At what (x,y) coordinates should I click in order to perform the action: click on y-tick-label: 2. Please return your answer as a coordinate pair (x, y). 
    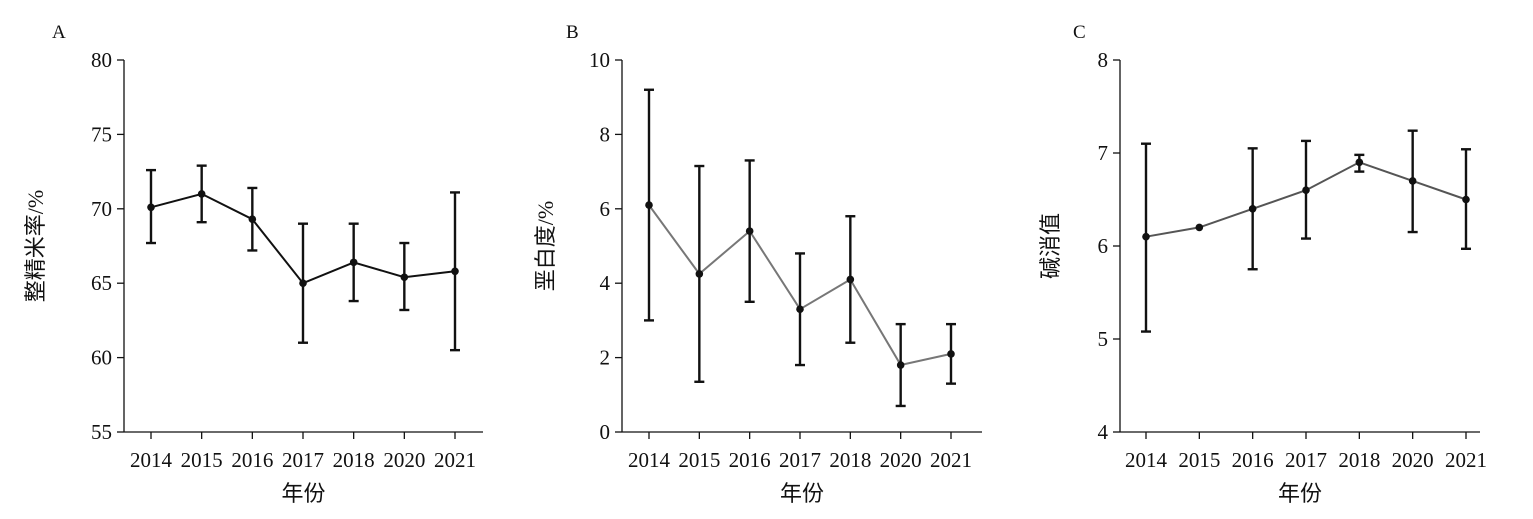
    Looking at the image, I should click on (605, 358).